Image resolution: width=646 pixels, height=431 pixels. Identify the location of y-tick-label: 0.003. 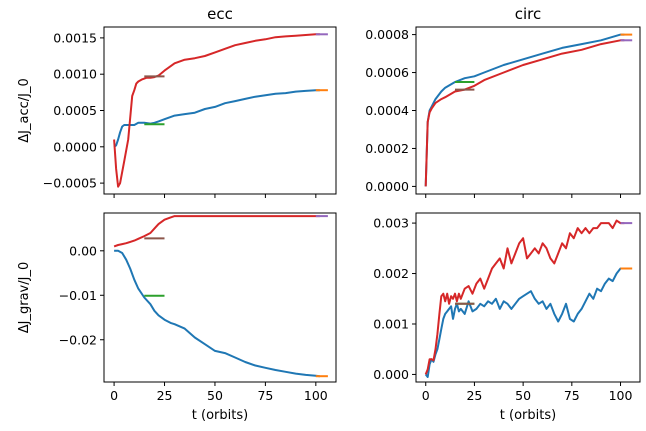
(391, 223).